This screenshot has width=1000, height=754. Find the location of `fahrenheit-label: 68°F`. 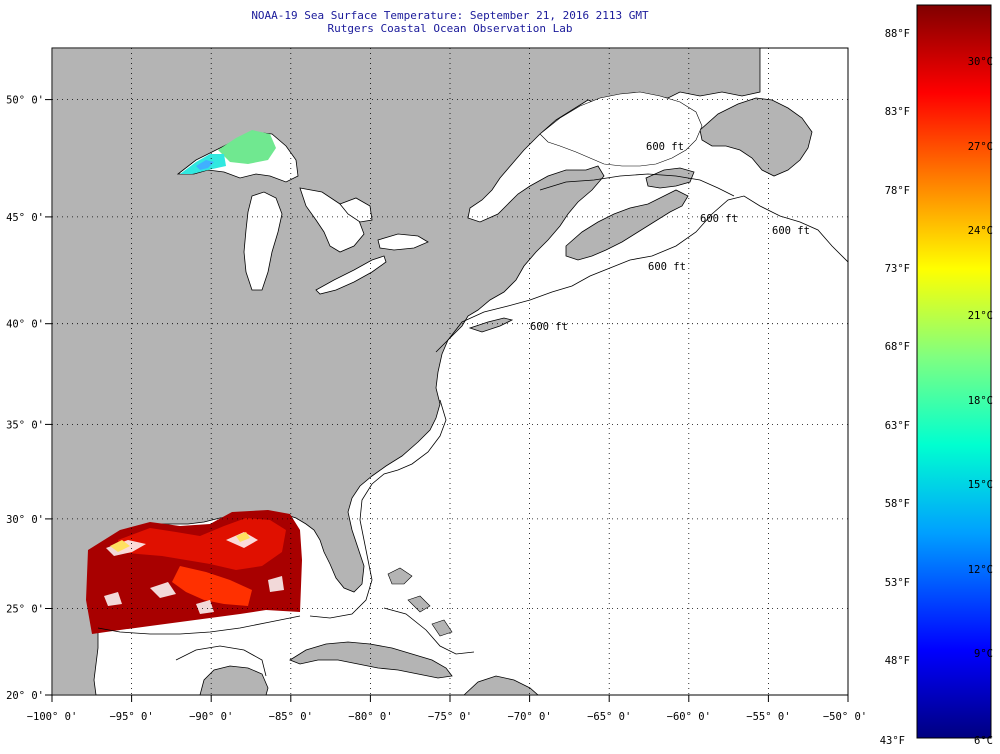

fahrenheit-label: 68°F is located at coordinates (897, 347).